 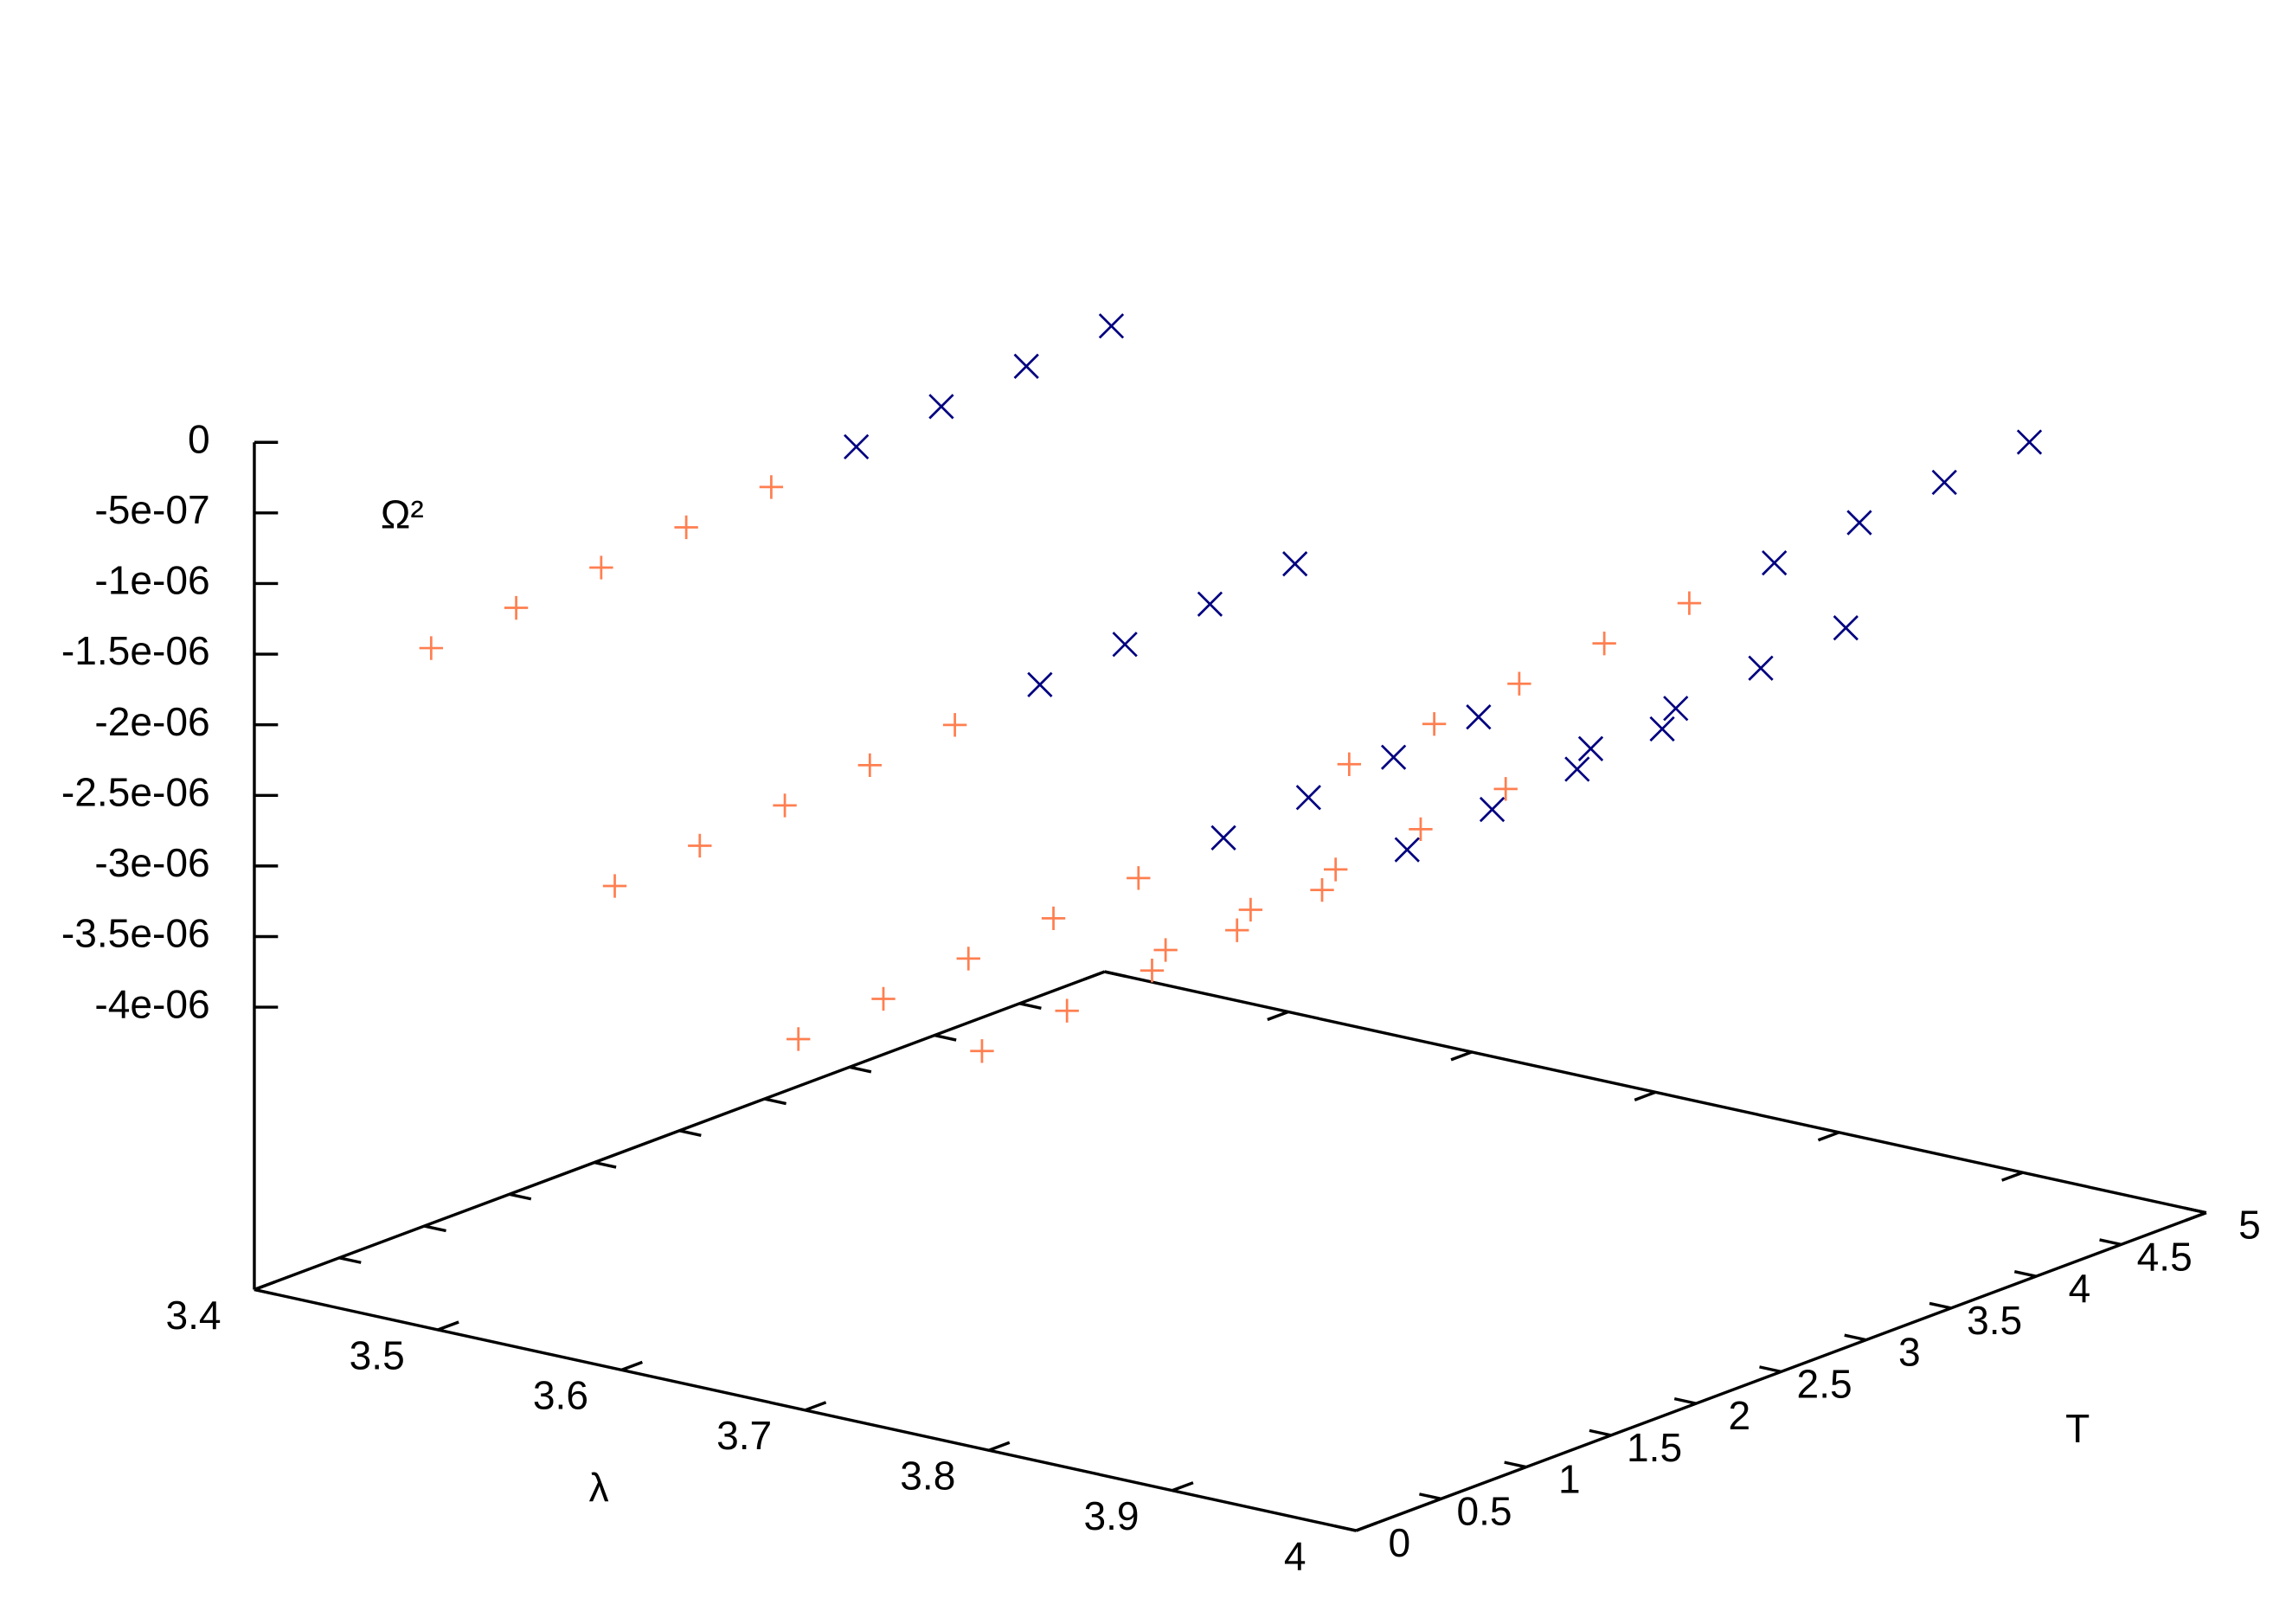 I want to click on x-tick-label: 3.9, so click(x=1111, y=1515).